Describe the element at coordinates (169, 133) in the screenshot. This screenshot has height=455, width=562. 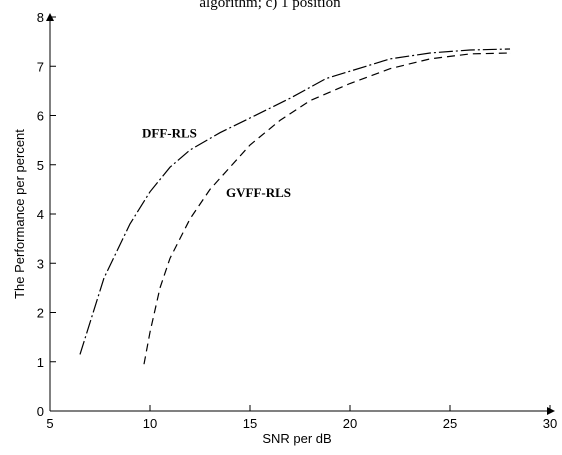
I see `series-annotation-dff-rls: DFF-RLS` at that location.